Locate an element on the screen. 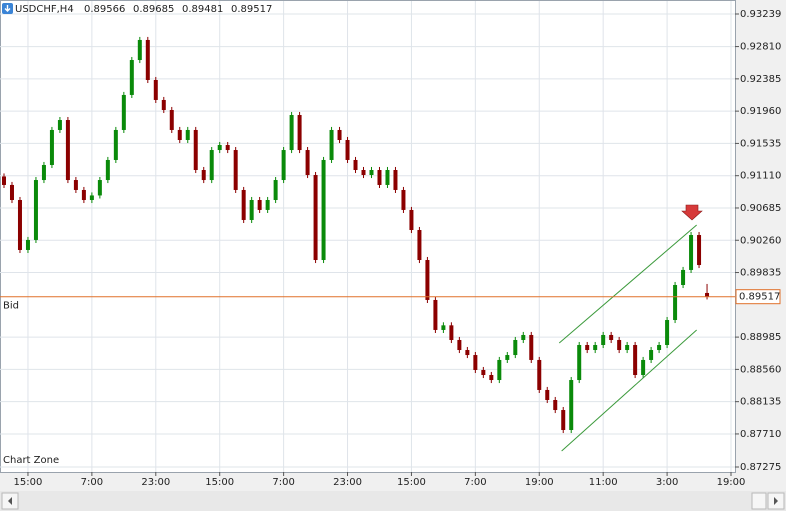 This screenshot has height=511, width=786. bid-price: 0.89517 is located at coordinates (759, 297).